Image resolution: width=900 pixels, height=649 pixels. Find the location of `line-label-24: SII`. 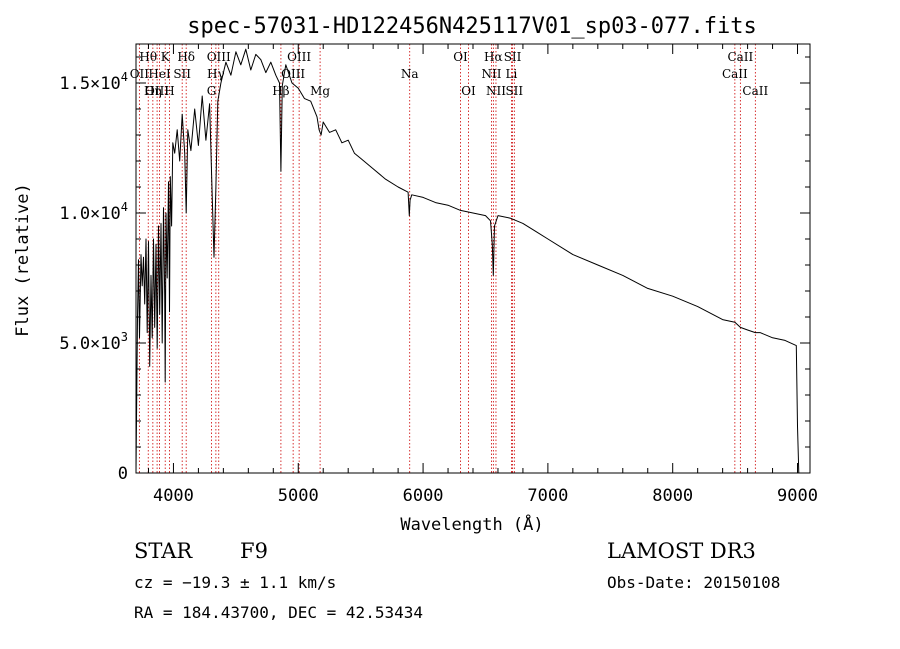

line-label-24: SII is located at coordinates (514, 91).